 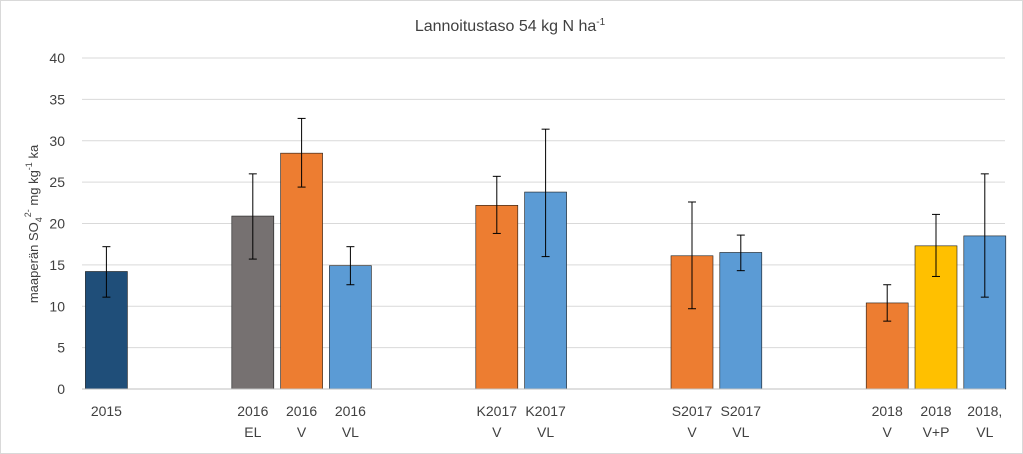 I want to click on y-tick-label: 5, so click(x=61, y=348).